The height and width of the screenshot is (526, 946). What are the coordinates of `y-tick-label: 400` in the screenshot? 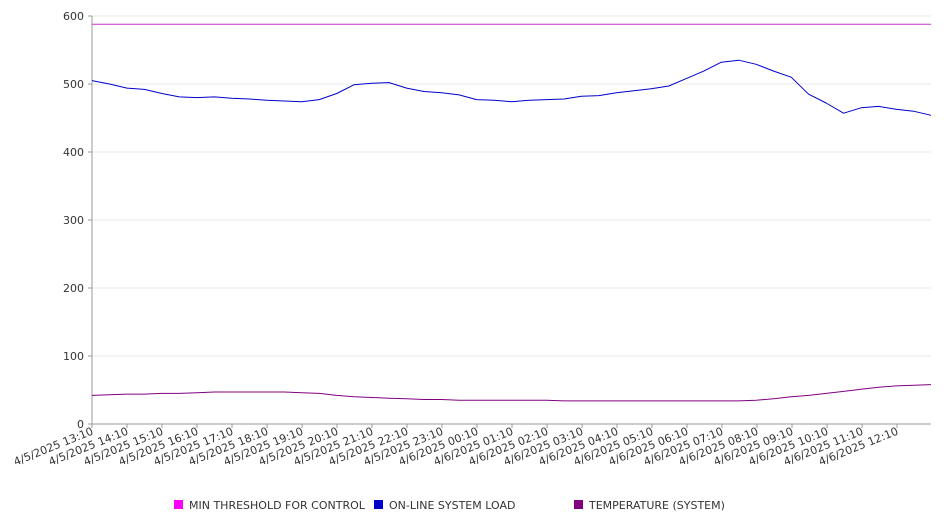 It's located at (73, 152).